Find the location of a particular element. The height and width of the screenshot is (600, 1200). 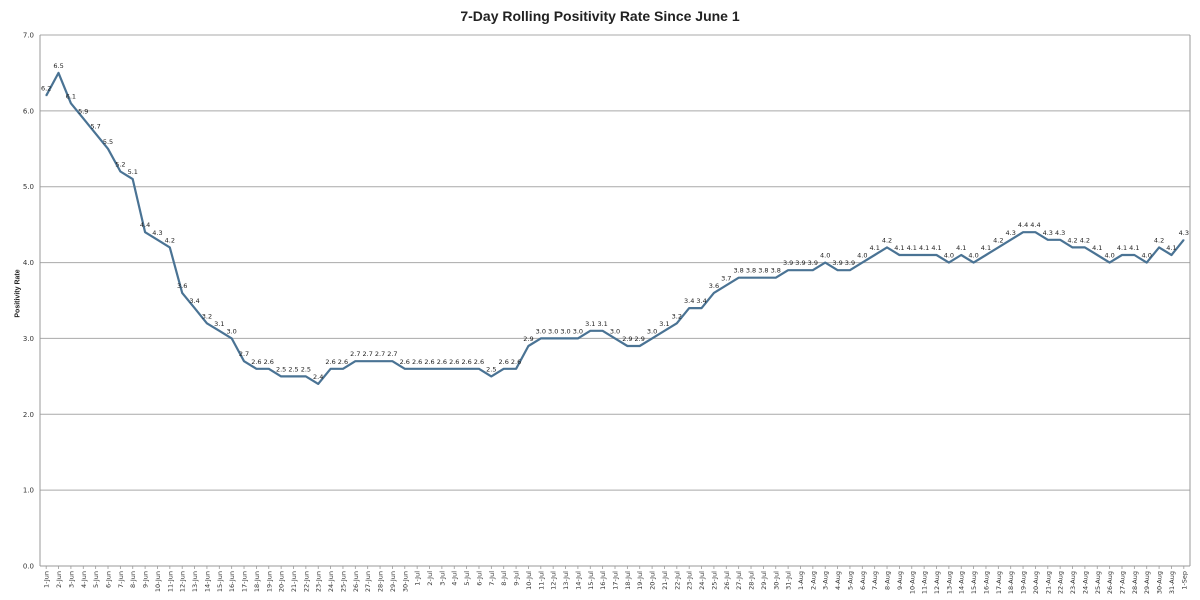

x-tick-label: 8-Jun is located at coordinates (133, 579).